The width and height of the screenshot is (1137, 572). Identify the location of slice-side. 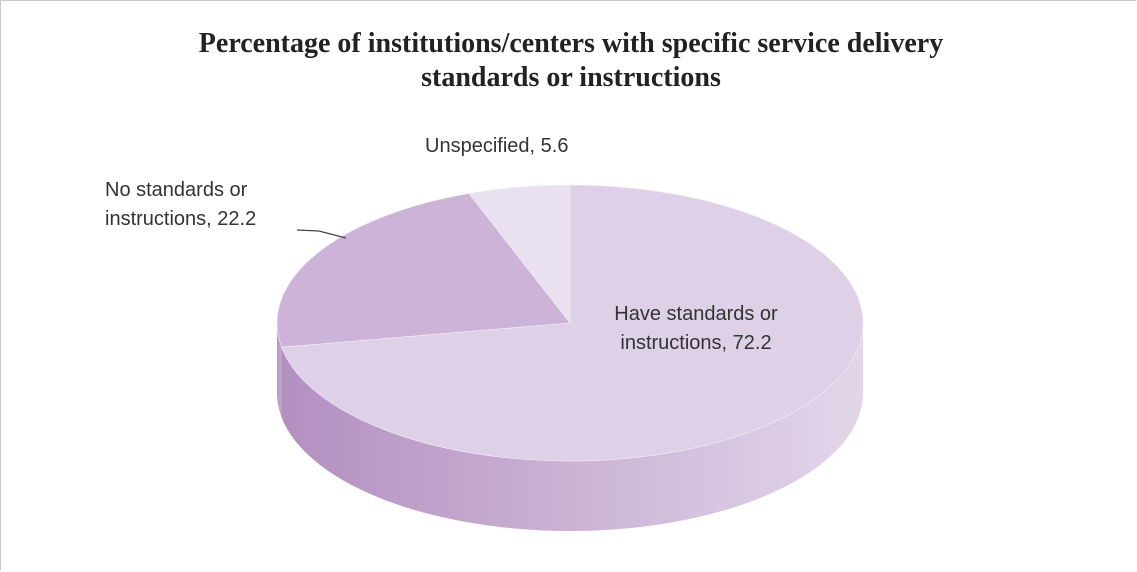
(279, 370).